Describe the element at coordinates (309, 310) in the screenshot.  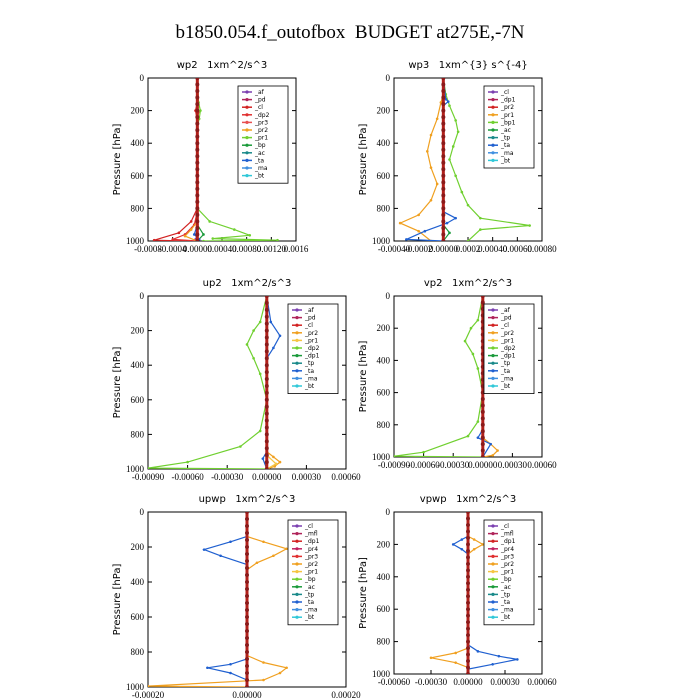
I see `legend-label: _af` at that location.